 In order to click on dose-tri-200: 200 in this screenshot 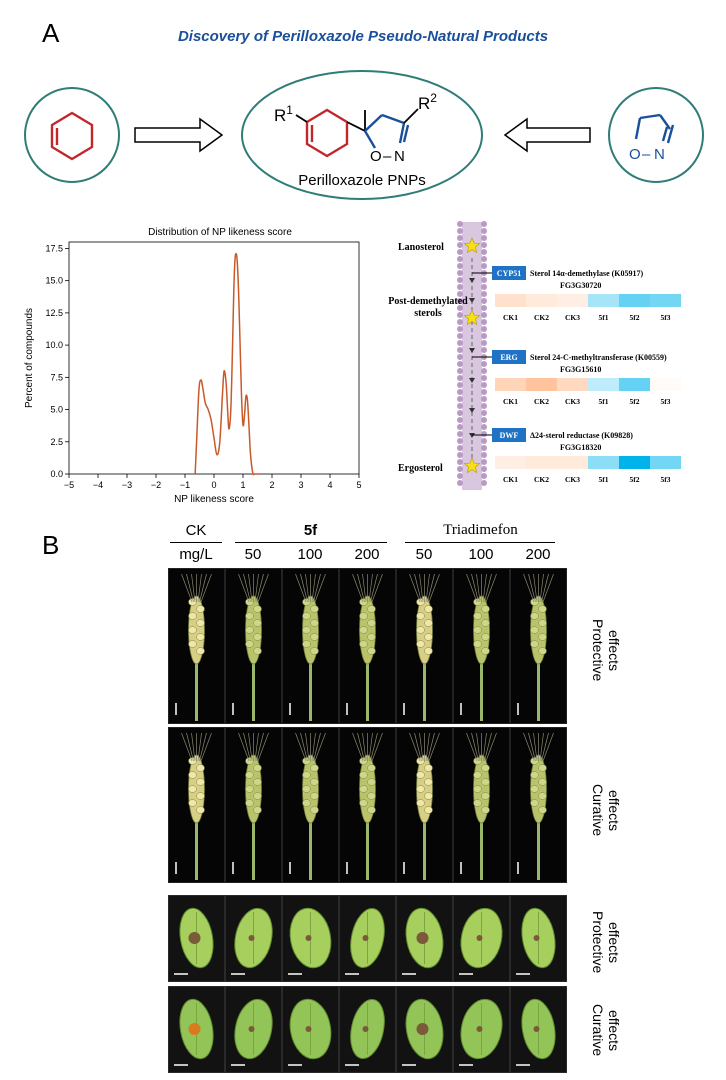, I will do `click(538, 554)`.